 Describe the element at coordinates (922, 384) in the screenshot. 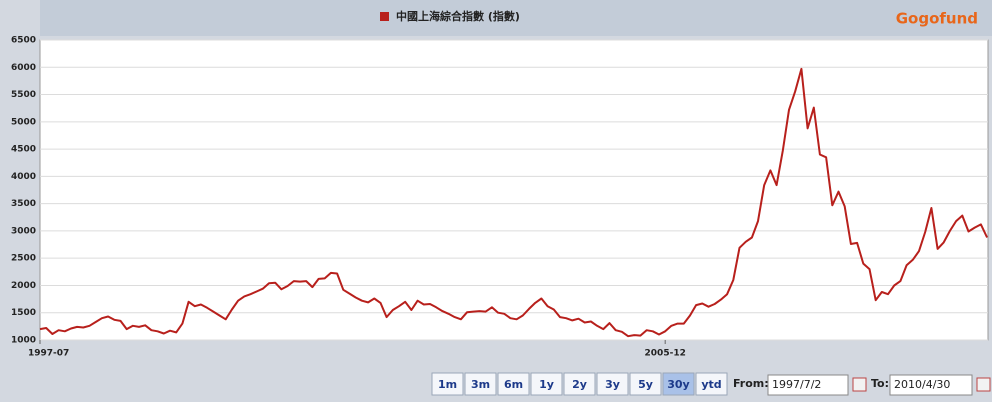

I see `to-value: 2010/4/30` at that location.